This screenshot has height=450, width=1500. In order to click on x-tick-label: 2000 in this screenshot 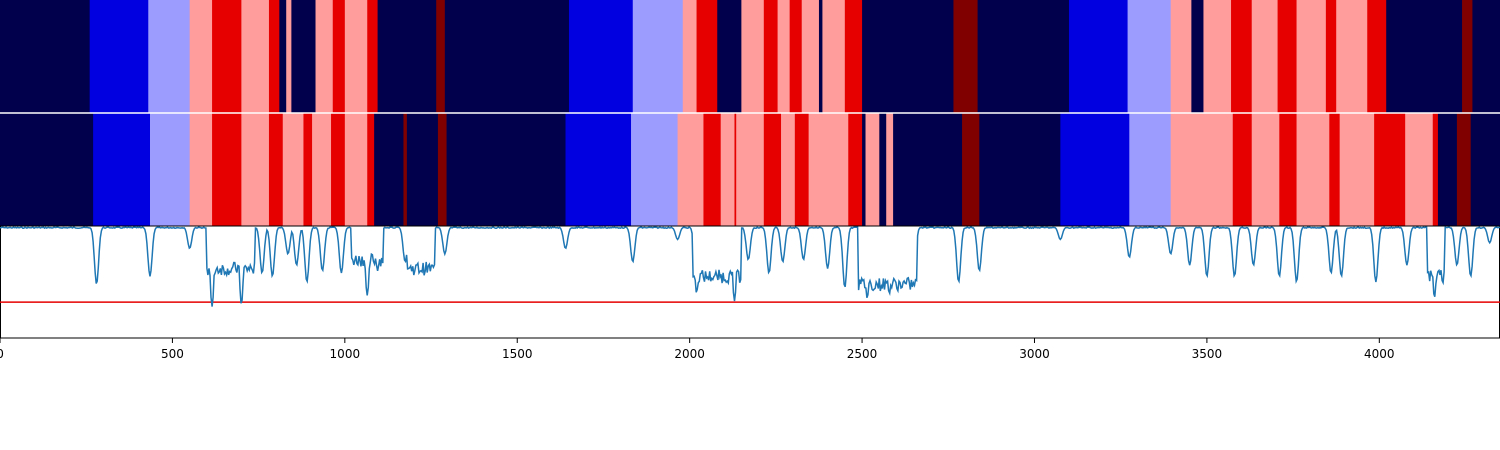, I will do `click(689, 354)`.